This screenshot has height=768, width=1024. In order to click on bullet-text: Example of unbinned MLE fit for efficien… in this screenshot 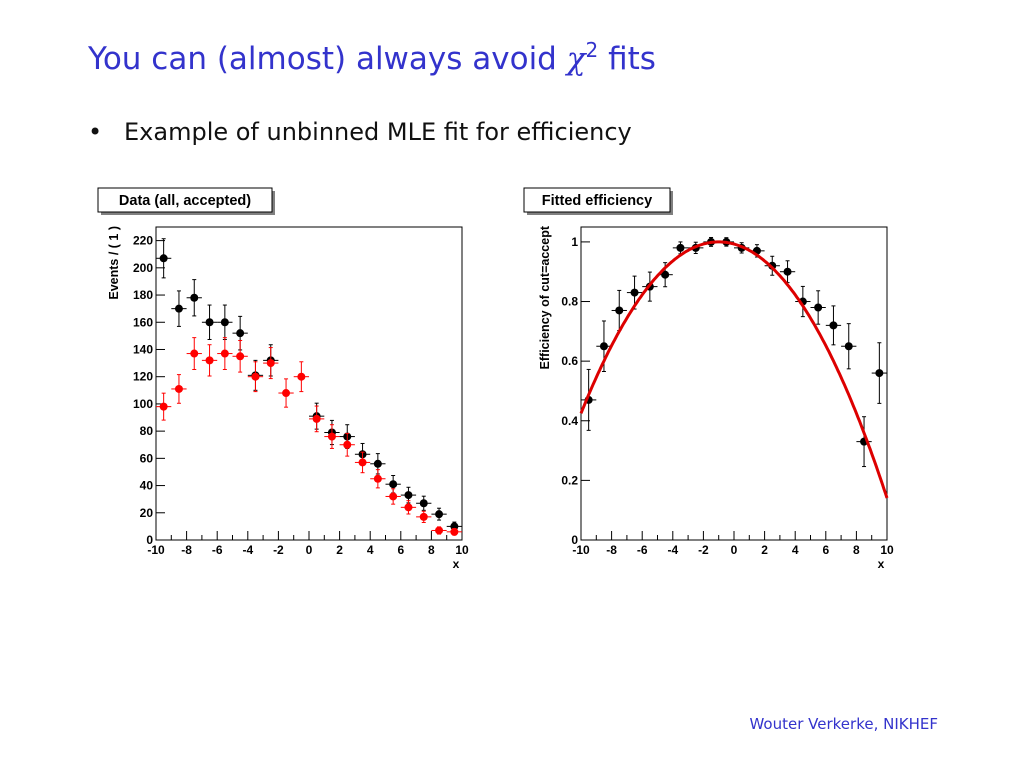, I will do `click(378, 132)`.